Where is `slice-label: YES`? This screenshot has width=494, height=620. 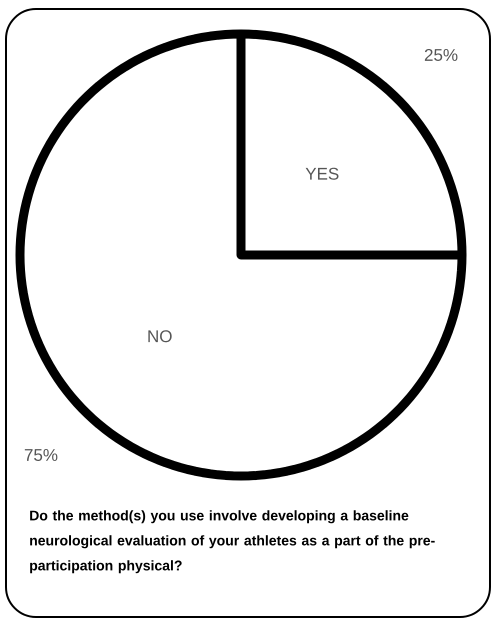
slice-label: YES is located at coordinates (322, 174).